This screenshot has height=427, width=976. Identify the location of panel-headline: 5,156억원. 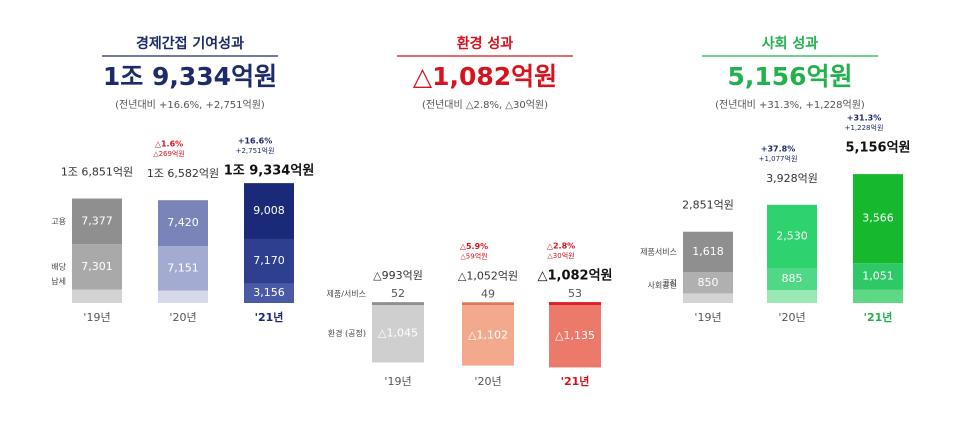
(789, 76).